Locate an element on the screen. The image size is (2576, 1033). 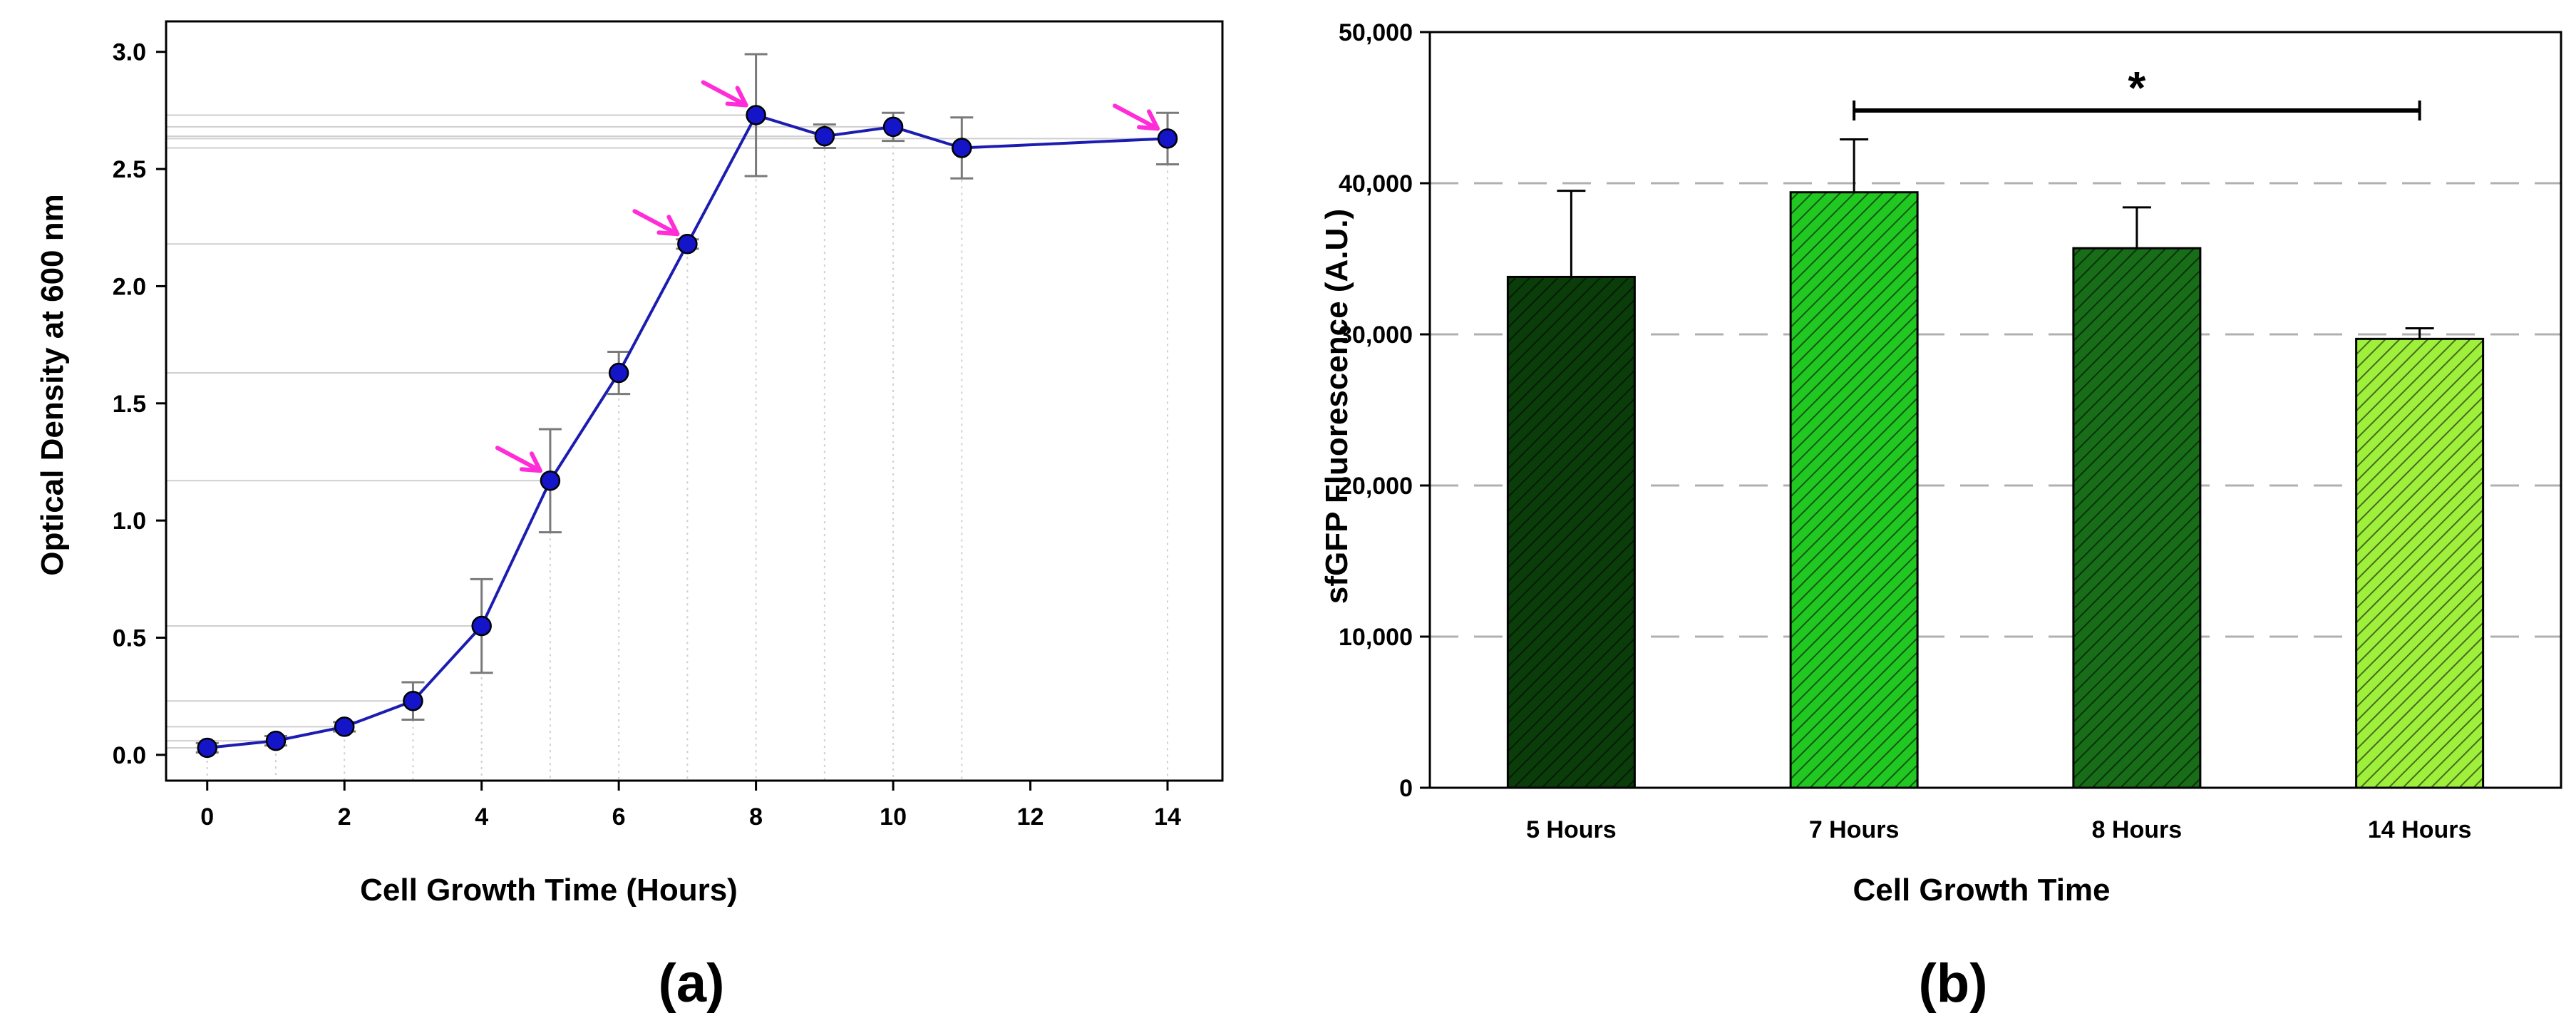
x-tick-label: 4 is located at coordinates (481, 817).